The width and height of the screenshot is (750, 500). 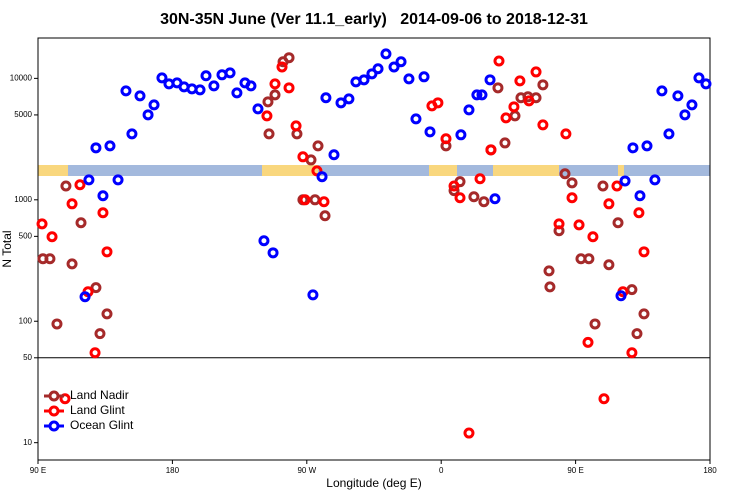 I want to click on x-tick-label: 90 W, so click(x=306, y=470).